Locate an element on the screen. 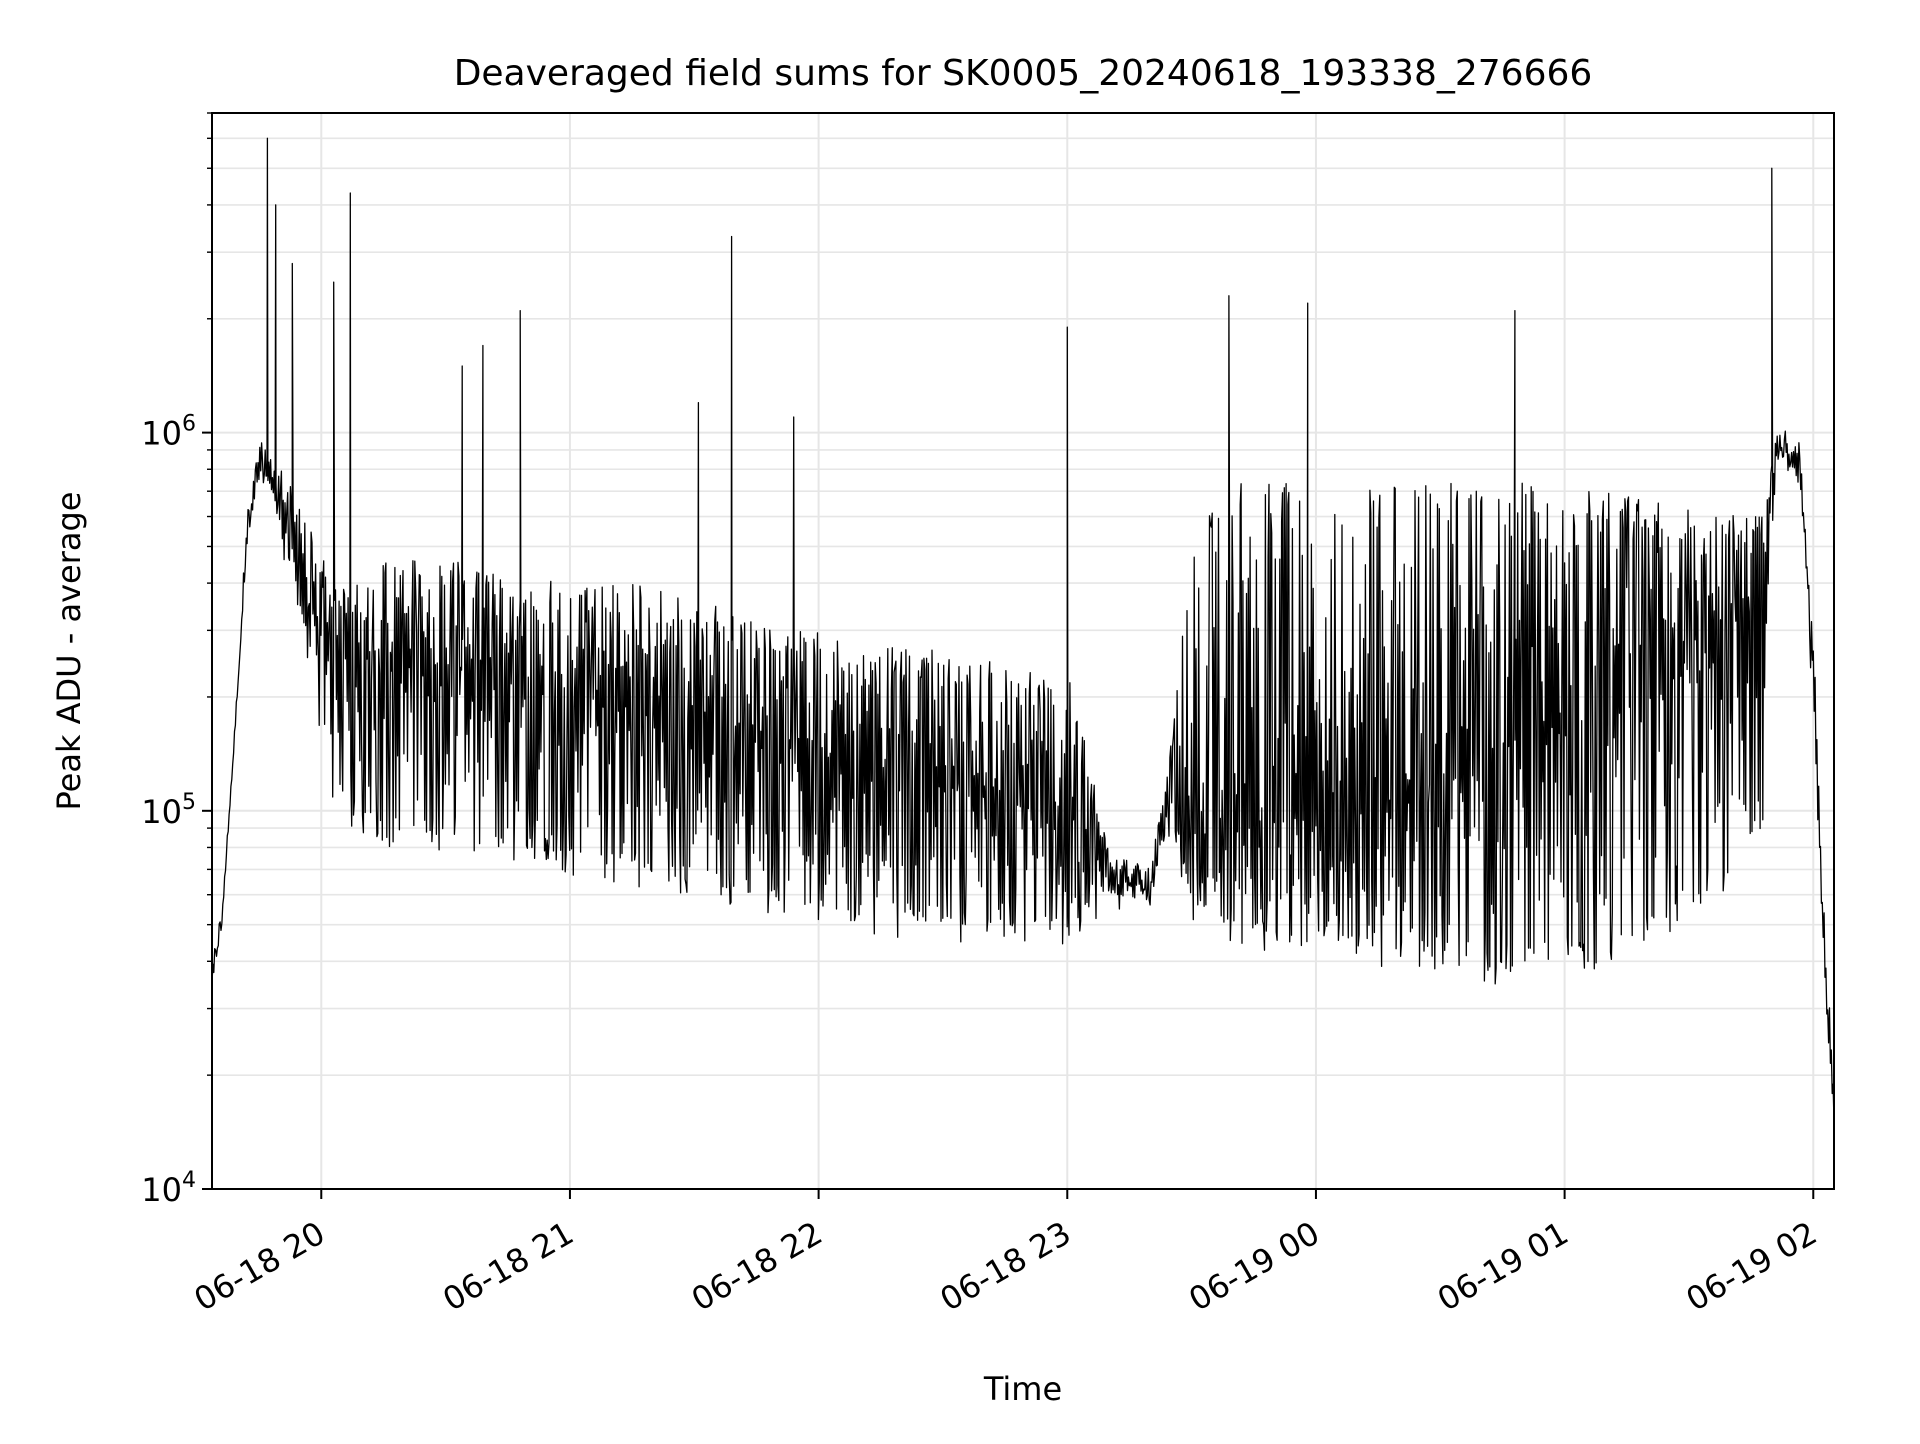 This screenshot has width=1920, height=1444. y-tick-label: 106 is located at coordinates (168, 432).